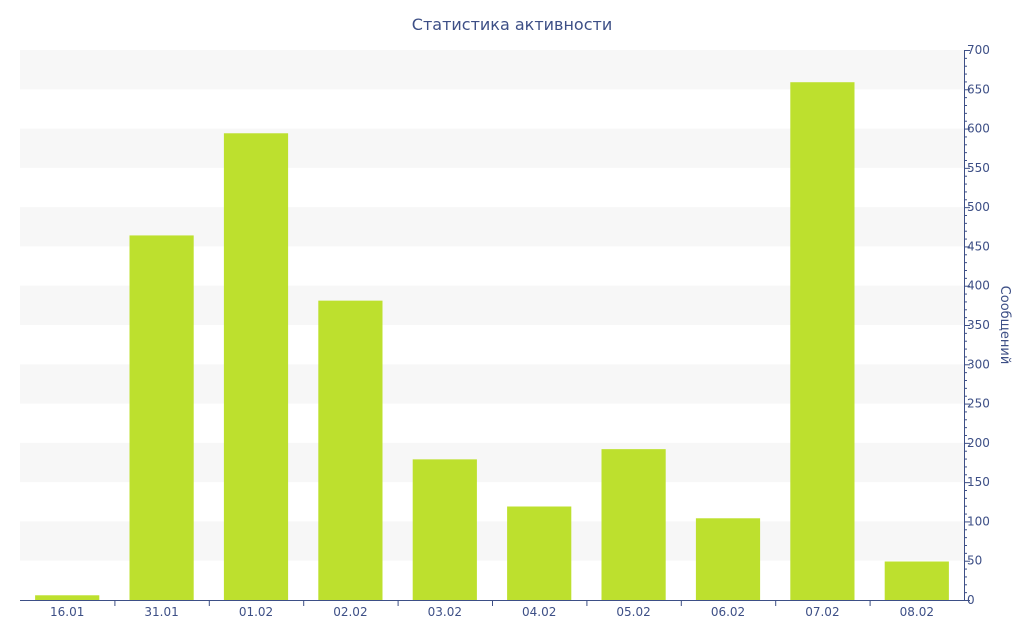  Describe the element at coordinates (822, 341) in the screenshot. I see `bar-07.02` at that location.